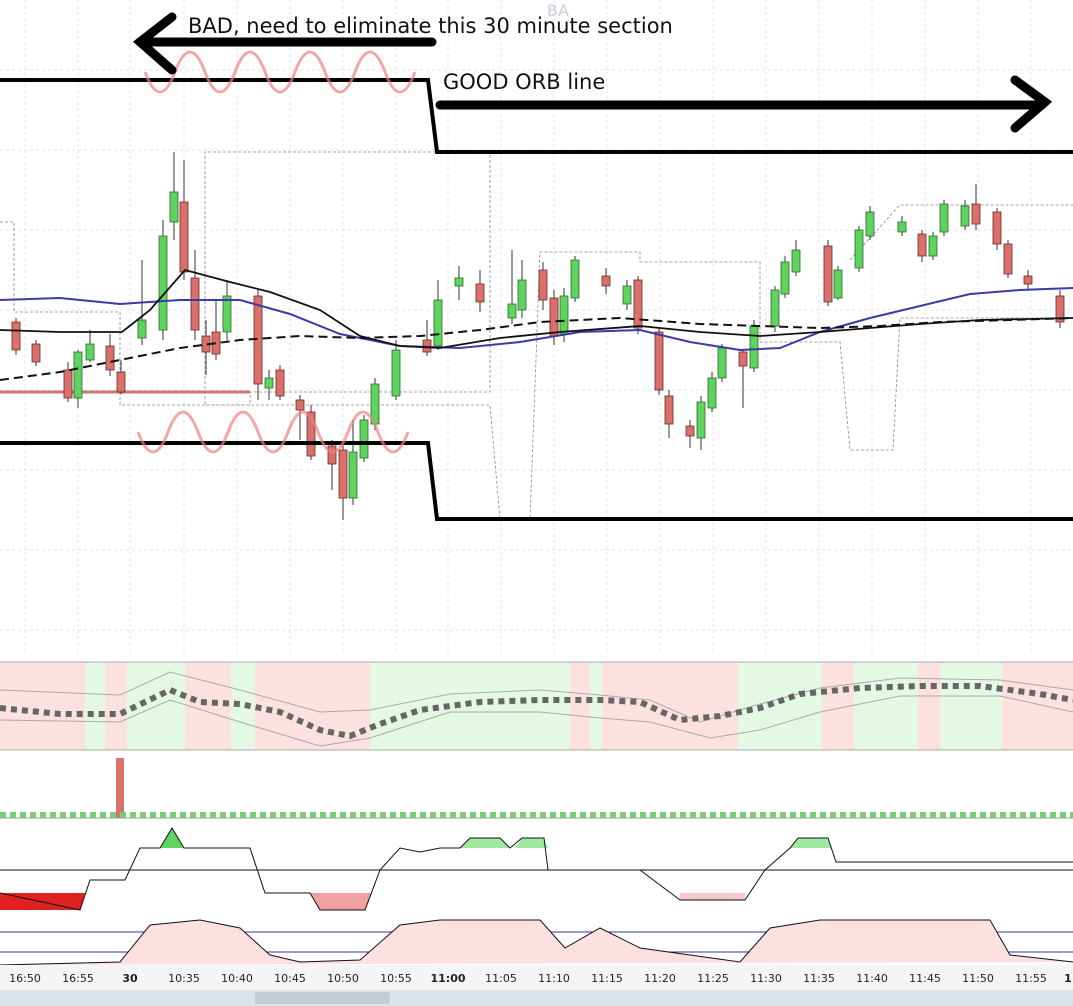 The width and height of the screenshot is (1073, 1006). Describe the element at coordinates (290, 978) in the screenshot. I see `time-label: 10:45` at that location.